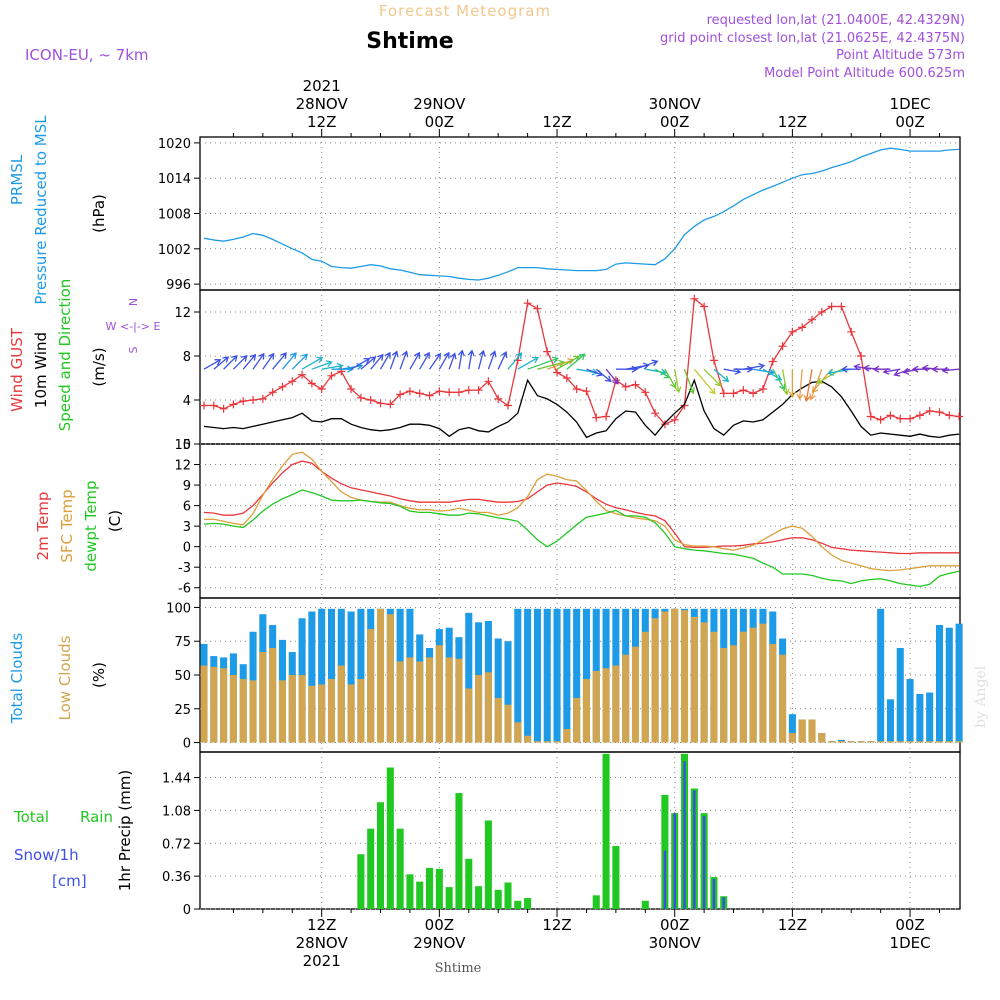 The height and width of the screenshot is (1000, 1000). Describe the element at coordinates (182, 445) in the screenshot. I see `temp-ytick-label: 15` at that location.